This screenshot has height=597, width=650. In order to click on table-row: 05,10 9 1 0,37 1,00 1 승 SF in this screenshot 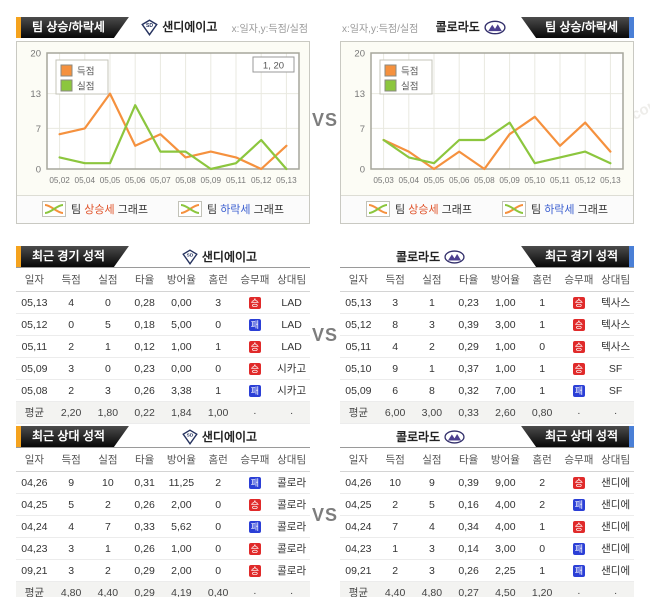, I will do `click(487, 368)`.